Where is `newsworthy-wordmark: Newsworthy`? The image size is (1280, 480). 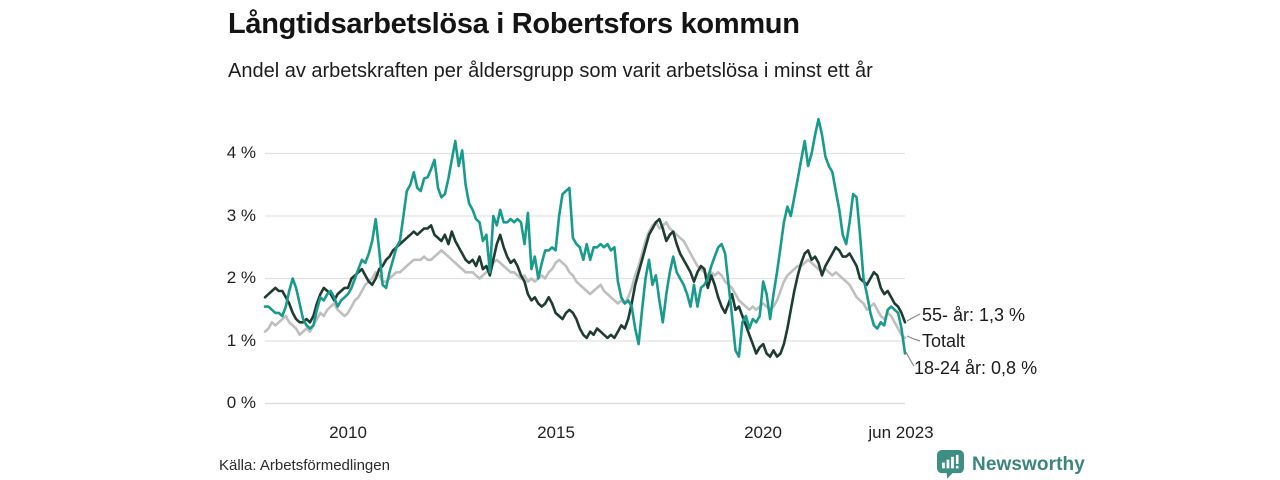 newsworthy-wordmark: Newsworthy is located at coordinates (1028, 464).